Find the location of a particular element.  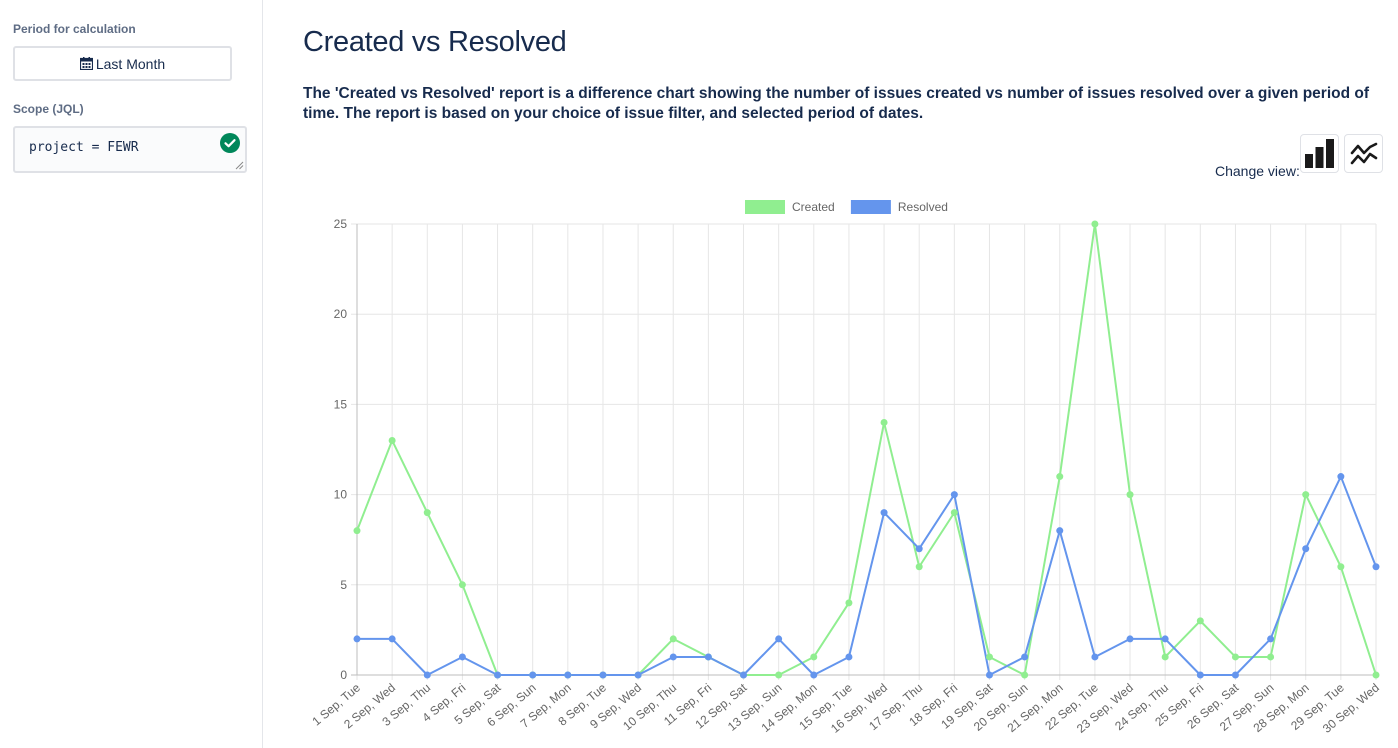

calendar-icon is located at coordinates (86, 63).